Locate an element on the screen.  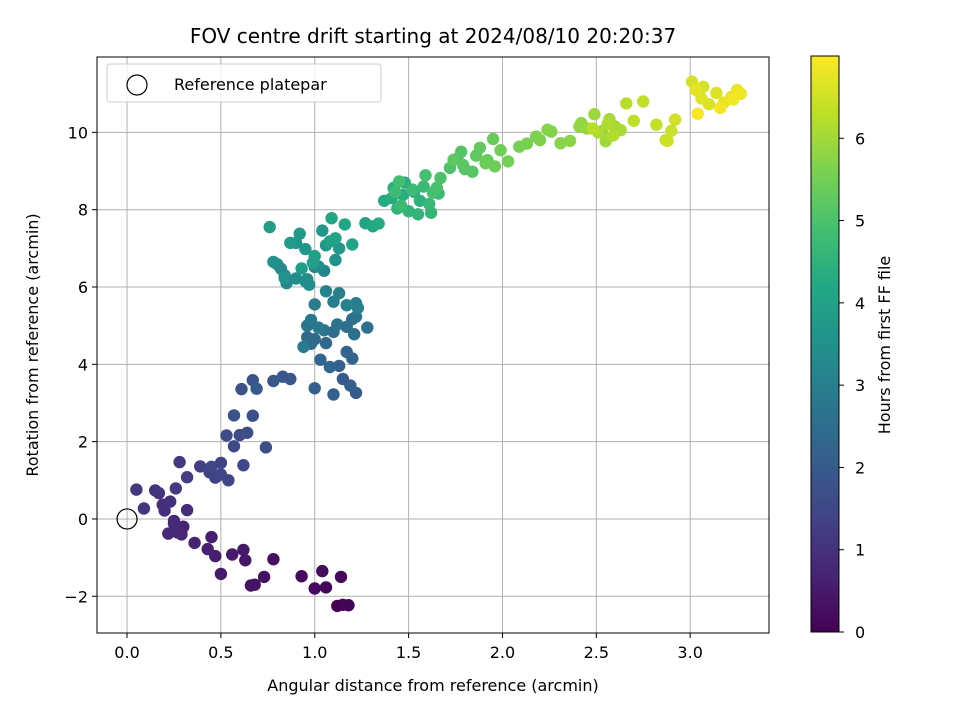
y-axis-title: Rotation from reference (arcmin) is located at coordinates (32, 344).